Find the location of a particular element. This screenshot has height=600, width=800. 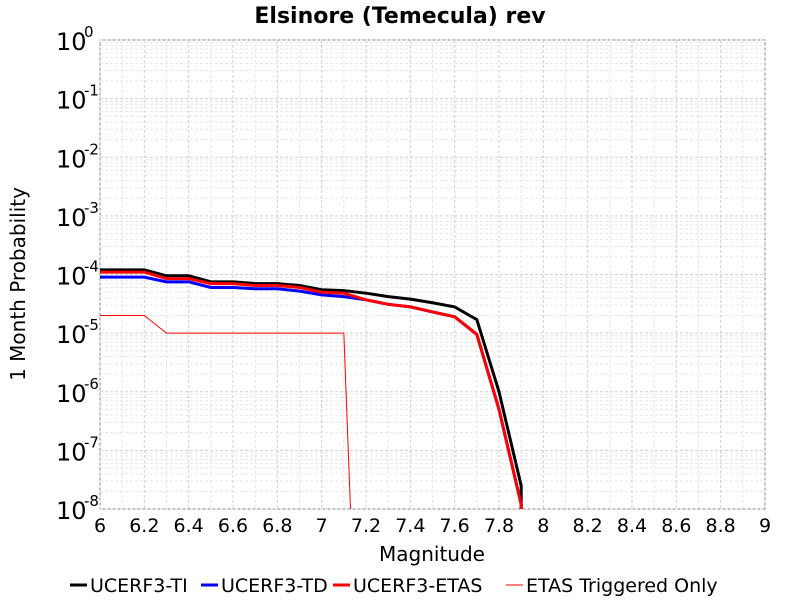

legend-item: UCERF3-TD is located at coordinates (264, 586).